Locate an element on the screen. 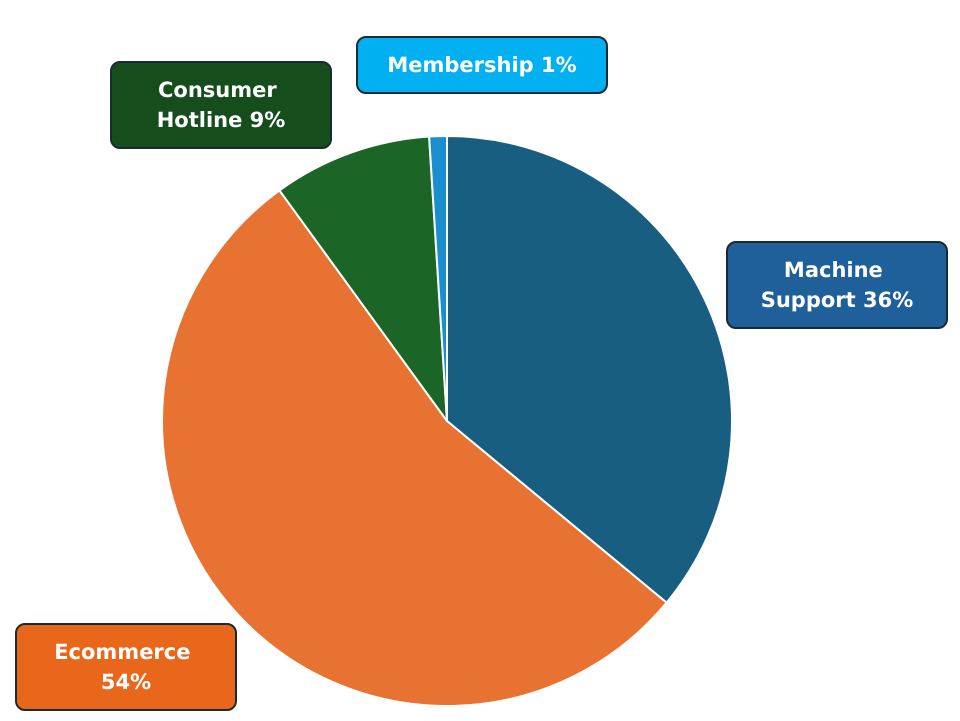  slice-label: Consumer Hotline 9% is located at coordinates (221, 105).